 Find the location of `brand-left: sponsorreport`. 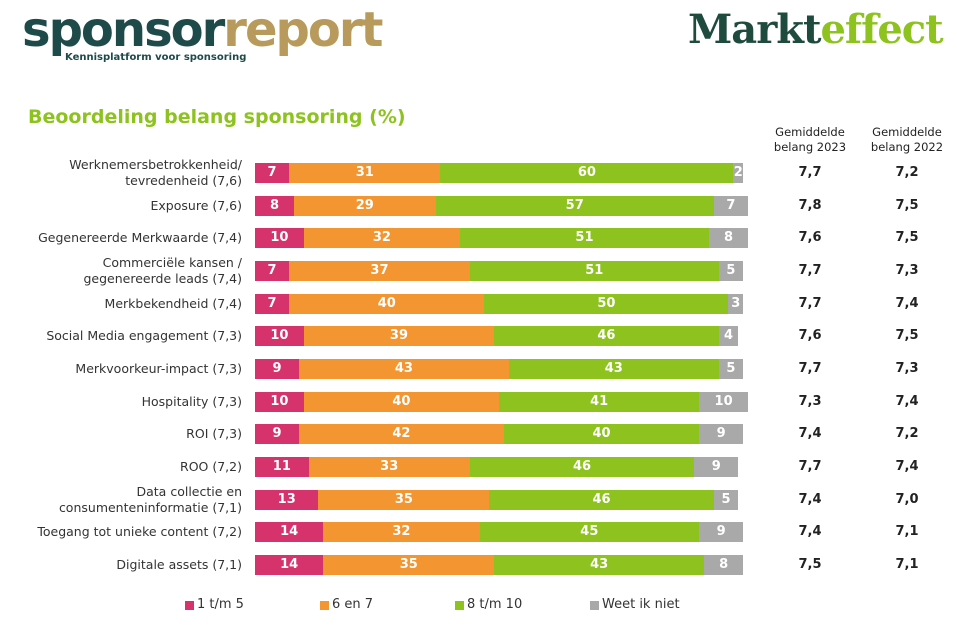

brand-left: sponsorreport is located at coordinates (202, 30).